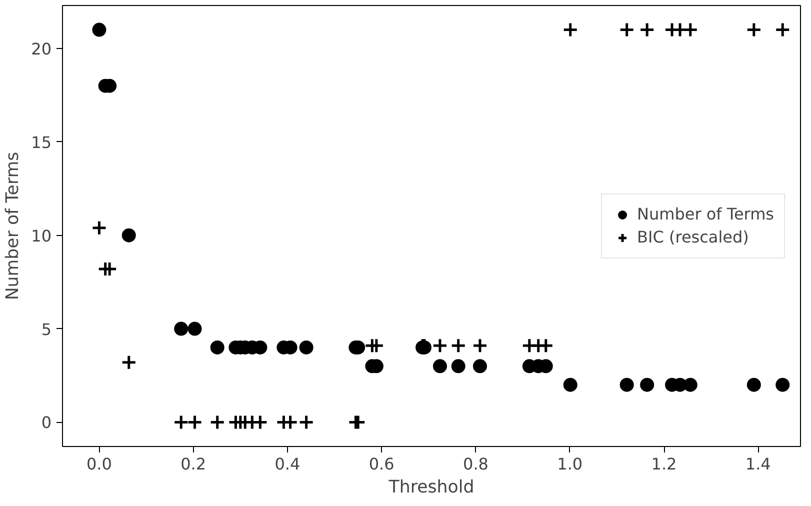 The width and height of the screenshot is (811, 506). Describe the element at coordinates (664, 464) in the screenshot. I see `x-tick-label: 1.2` at that location.